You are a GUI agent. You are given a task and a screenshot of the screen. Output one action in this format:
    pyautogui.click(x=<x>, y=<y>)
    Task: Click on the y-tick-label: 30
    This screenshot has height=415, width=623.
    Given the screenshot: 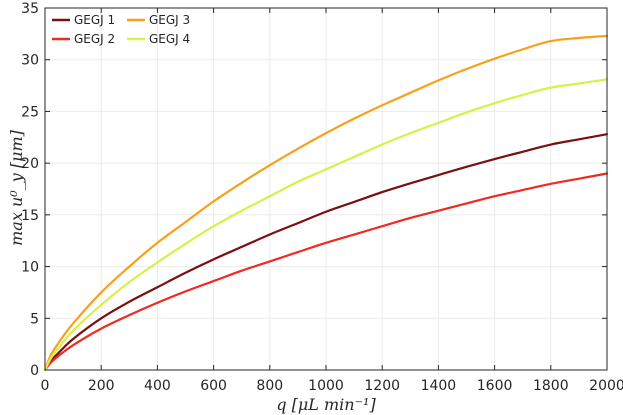 What is the action you would take?
    pyautogui.click(x=30, y=61)
    